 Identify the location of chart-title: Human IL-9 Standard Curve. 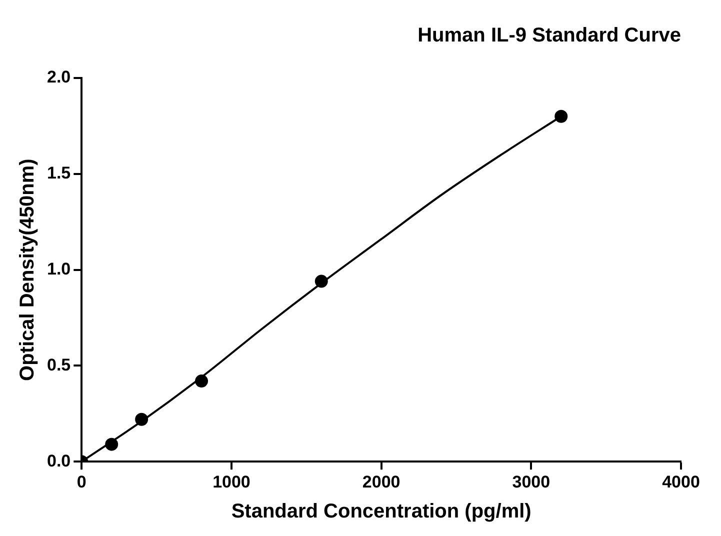
(549, 35).